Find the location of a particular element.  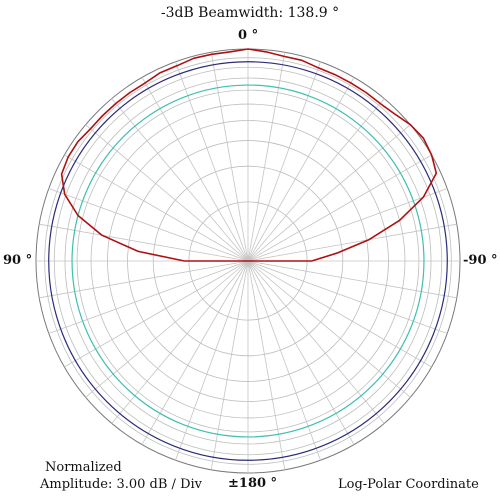

amplitude-label: Amplitude: 3.00 dB / Div is located at coordinates (121, 484).